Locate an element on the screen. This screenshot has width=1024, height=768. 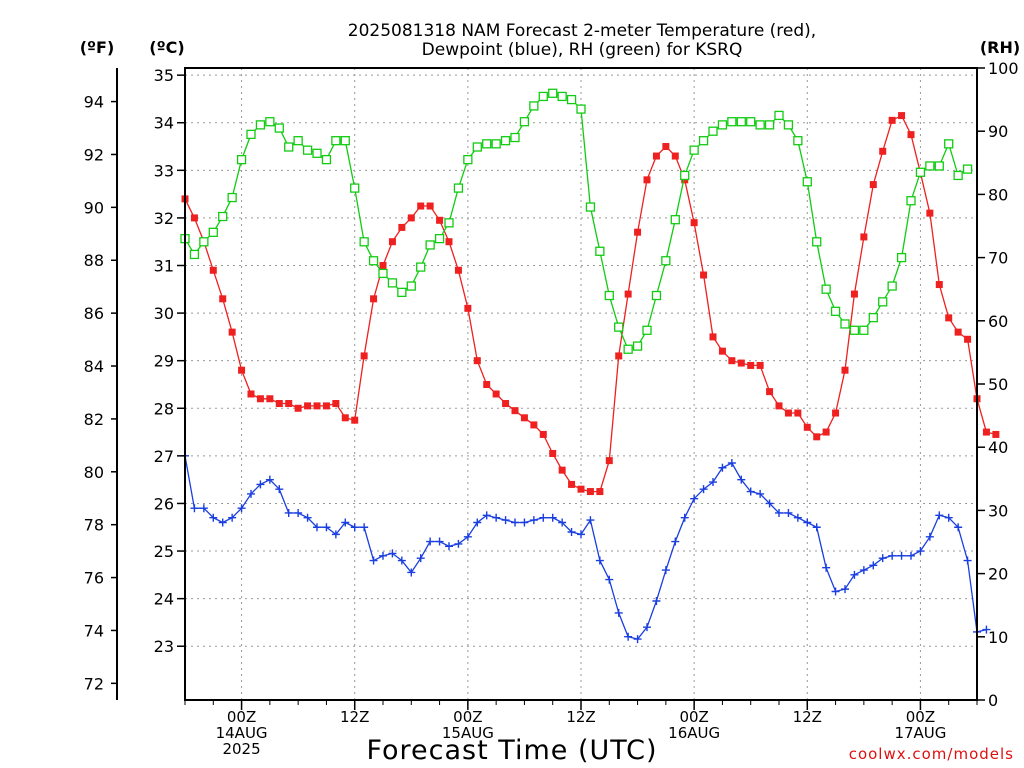
x-tick-label: 12Z is located at coordinates (580, 717).